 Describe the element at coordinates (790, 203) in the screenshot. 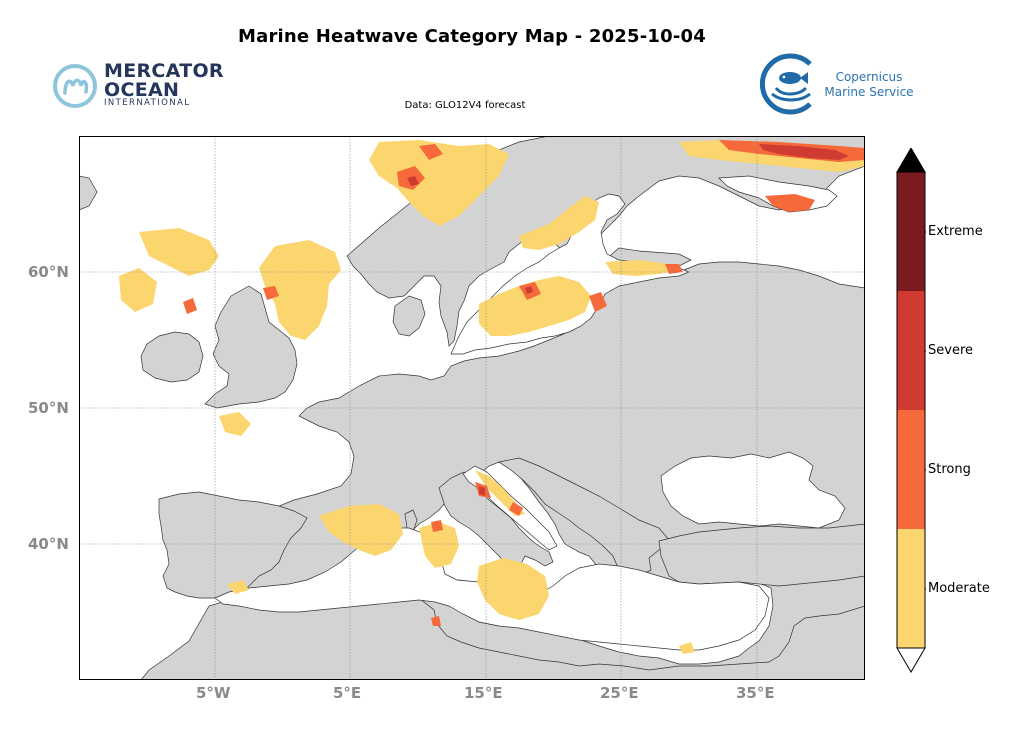

I see `mhw-strong-white-sea` at that location.